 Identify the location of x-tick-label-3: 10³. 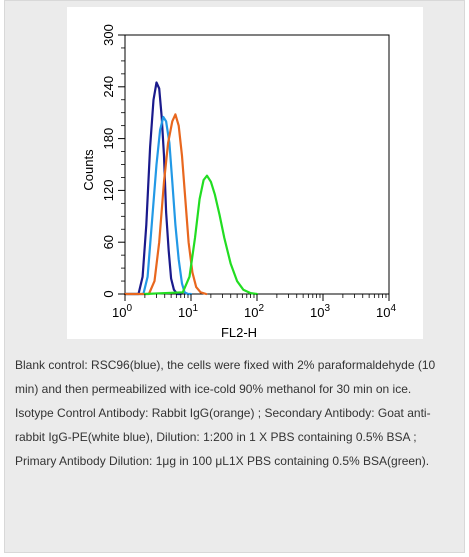
(320, 311).